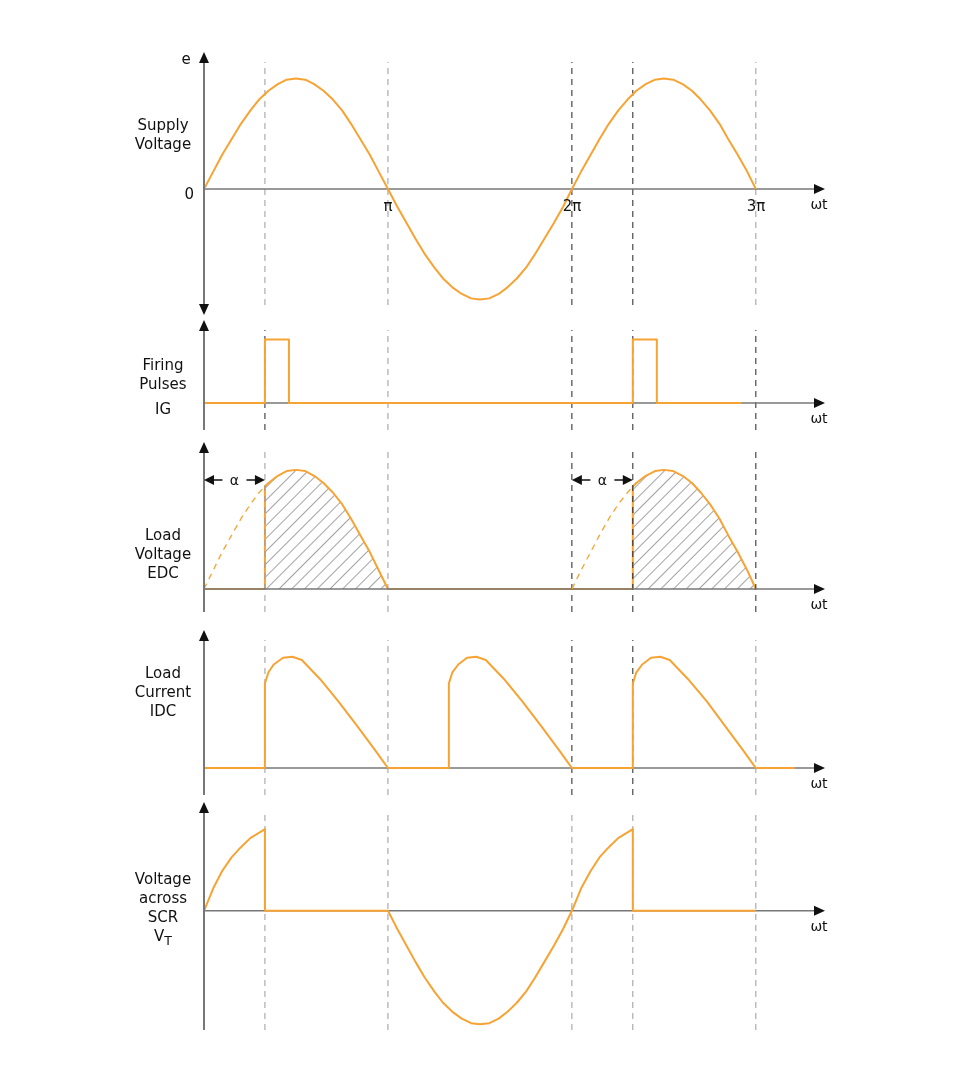  Describe the element at coordinates (163, 135) in the screenshot. I see `text: Supply Voltage` at that location.